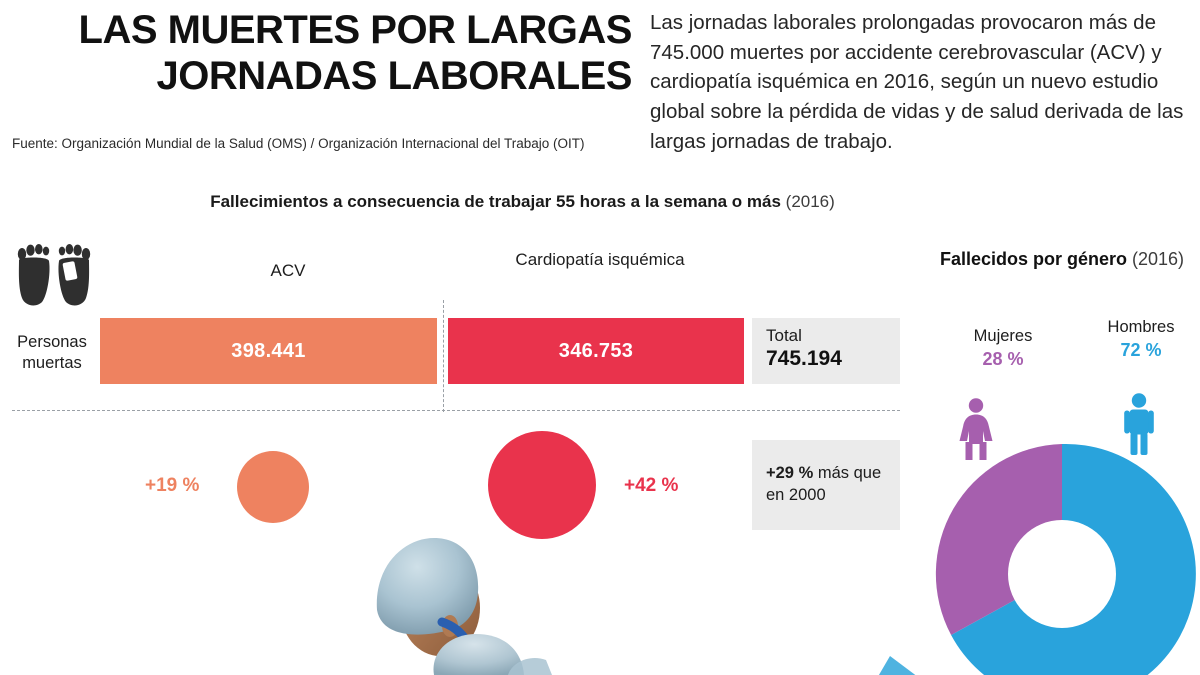 The height and width of the screenshot is (675, 1200). What do you see at coordinates (804, 358) in the screenshot?
I see `total-value: 745.194` at bounding box center [804, 358].